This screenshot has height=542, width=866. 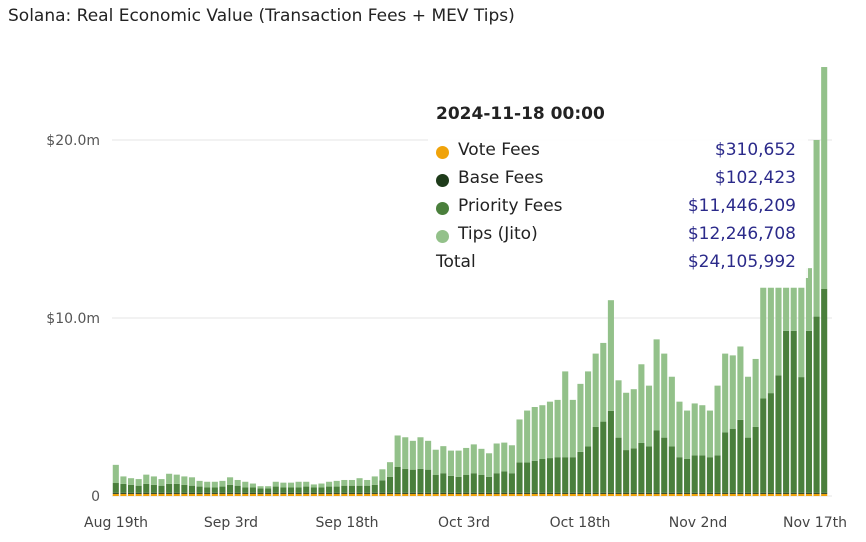 I want to click on tooltip-label: Base Fees, so click(x=501, y=178).